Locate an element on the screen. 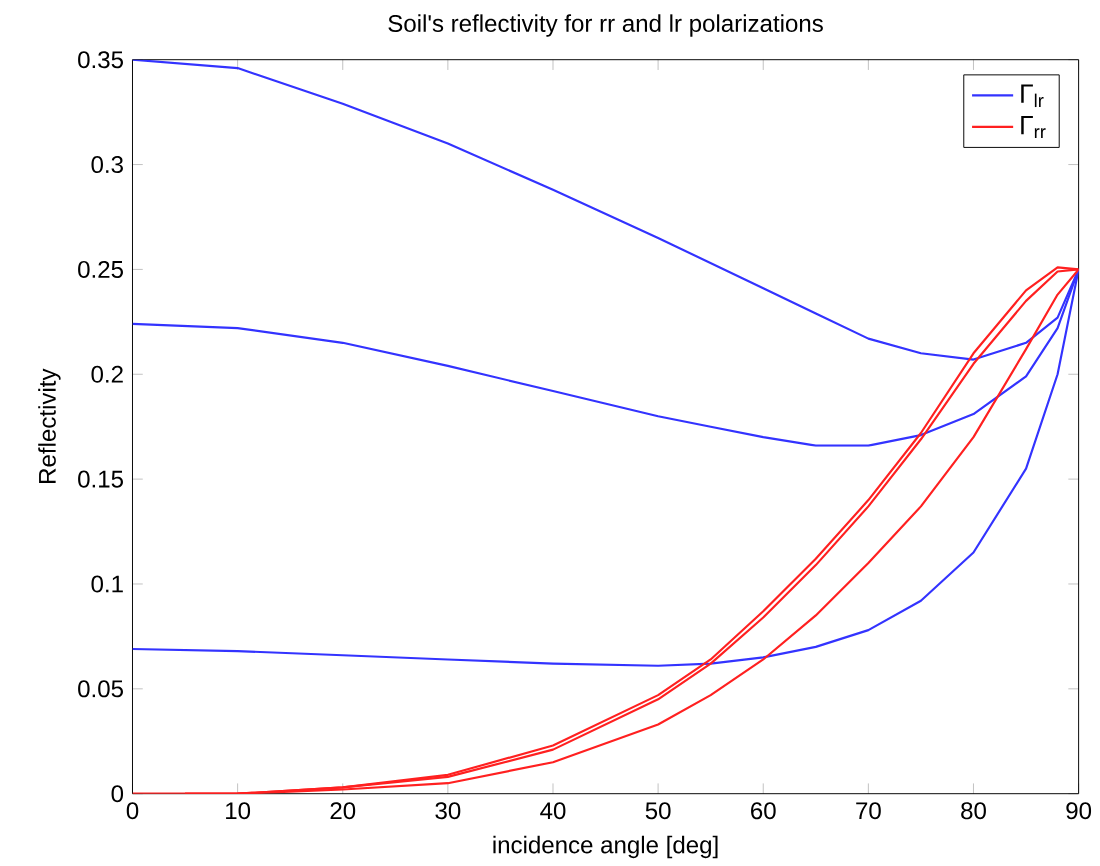 This screenshot has height=866, width=1100. chart-title: Soil's reflectivity for rr and lr polarizations is located at coordinates (605, 25).